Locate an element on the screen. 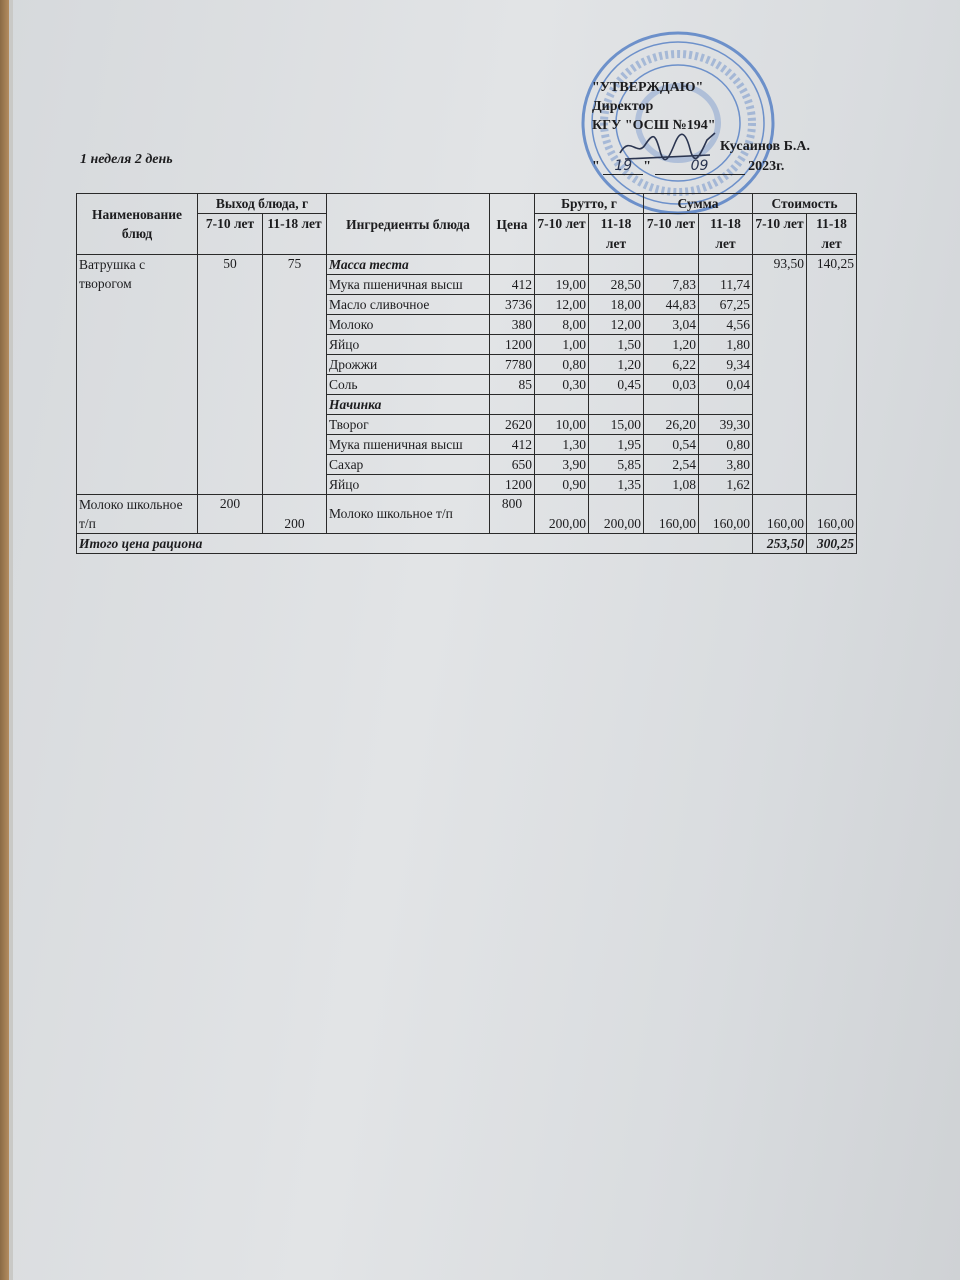  director-name: Кусаинов Б.А. is located at coordinates (765, 146).